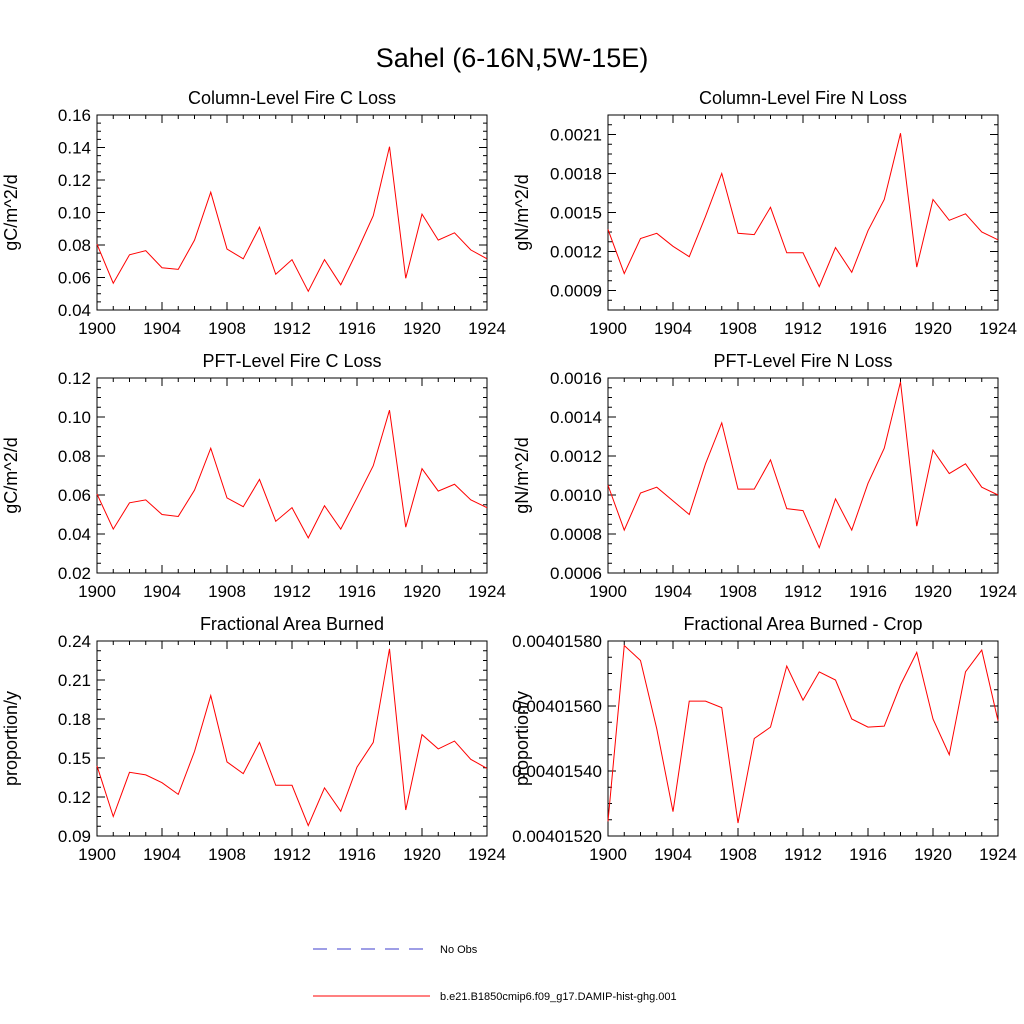 The height and width of the screenshot is (1024, 1024). Describe the element at coordinates (557, 771) in the screenshot. I see `y-tick-label: 0.00401540` at that location.